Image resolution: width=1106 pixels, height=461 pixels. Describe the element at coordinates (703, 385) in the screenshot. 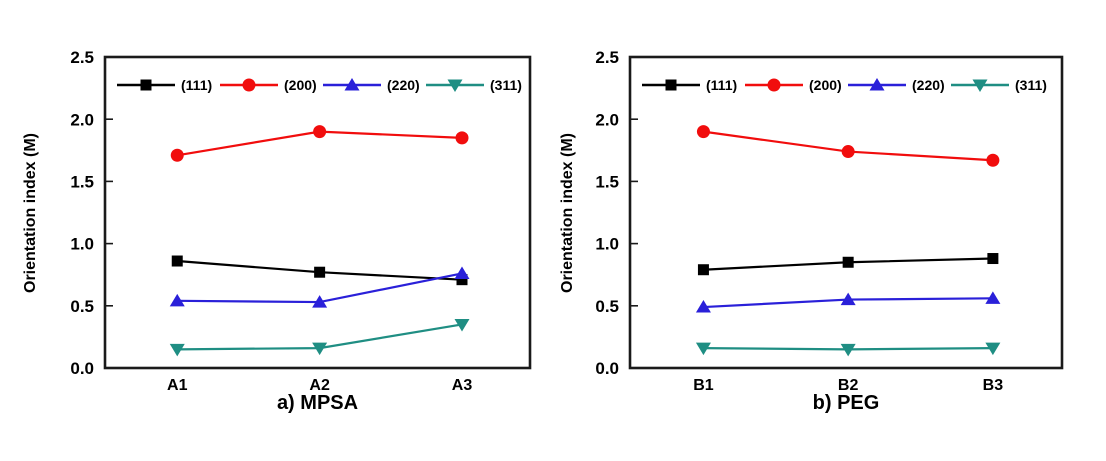

I see `x-category-label: B1` at that location.